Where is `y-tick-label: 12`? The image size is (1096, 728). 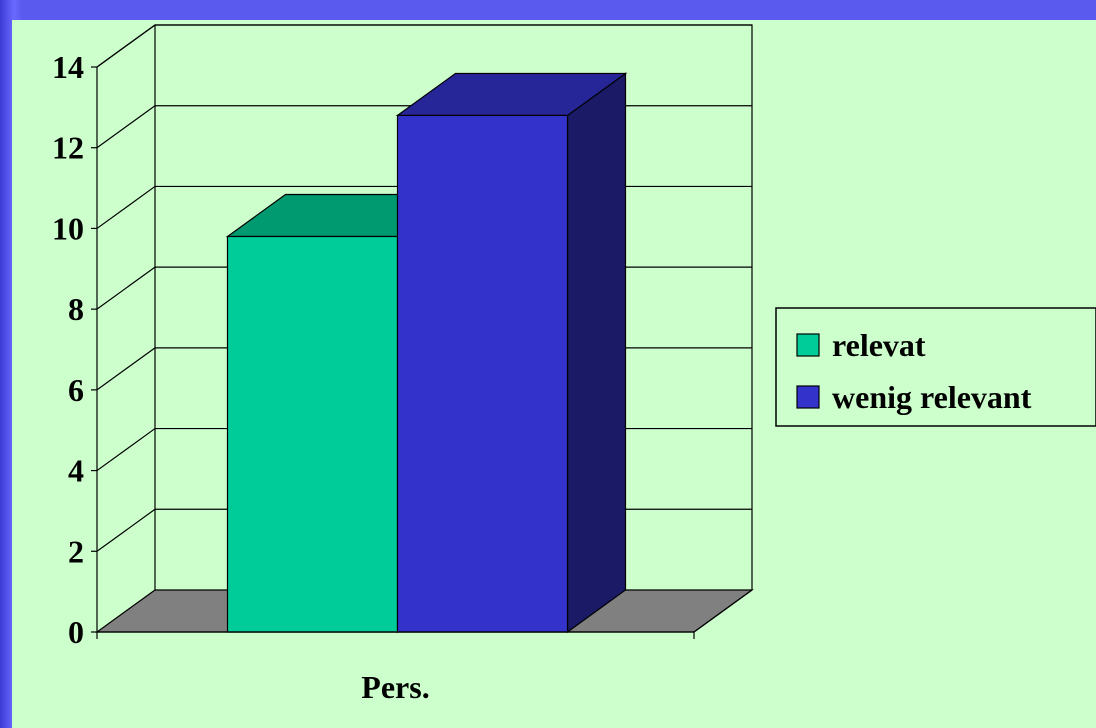 y-tick-label: 12 is located at coordinates (68, 148).